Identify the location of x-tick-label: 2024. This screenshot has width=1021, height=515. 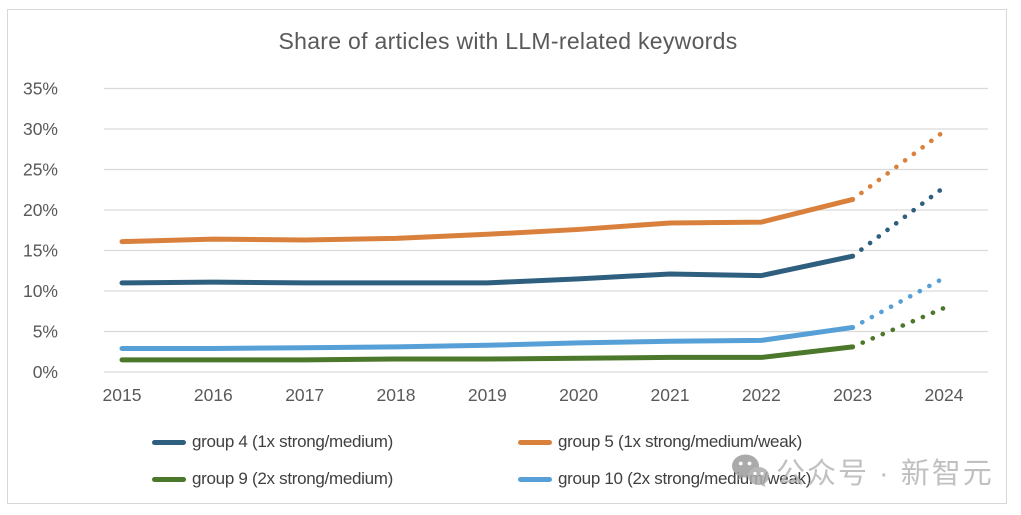
(944, 395).